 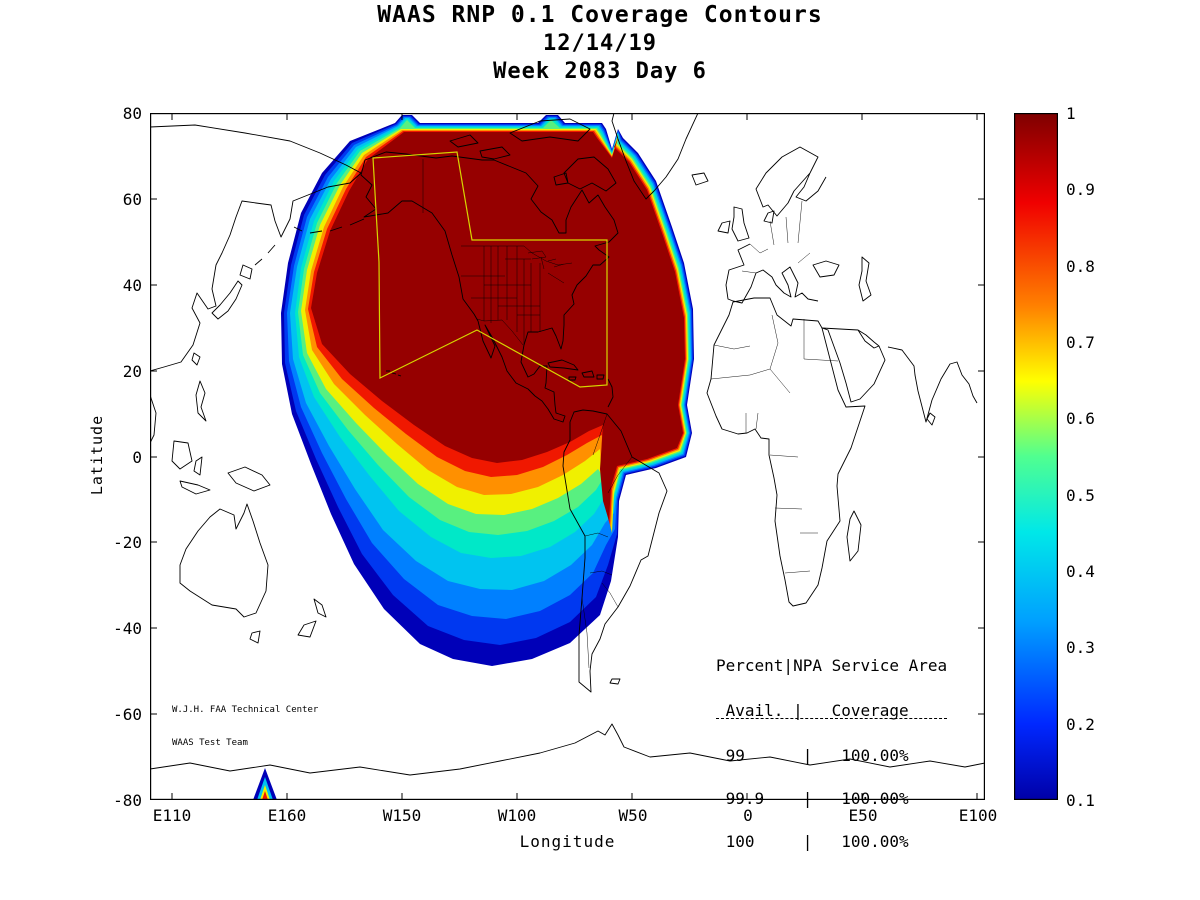 What do you see at coordinates (127, 714) in the screenshot?
I see `y-tick-label: -60` at bounding box center [127, 714].